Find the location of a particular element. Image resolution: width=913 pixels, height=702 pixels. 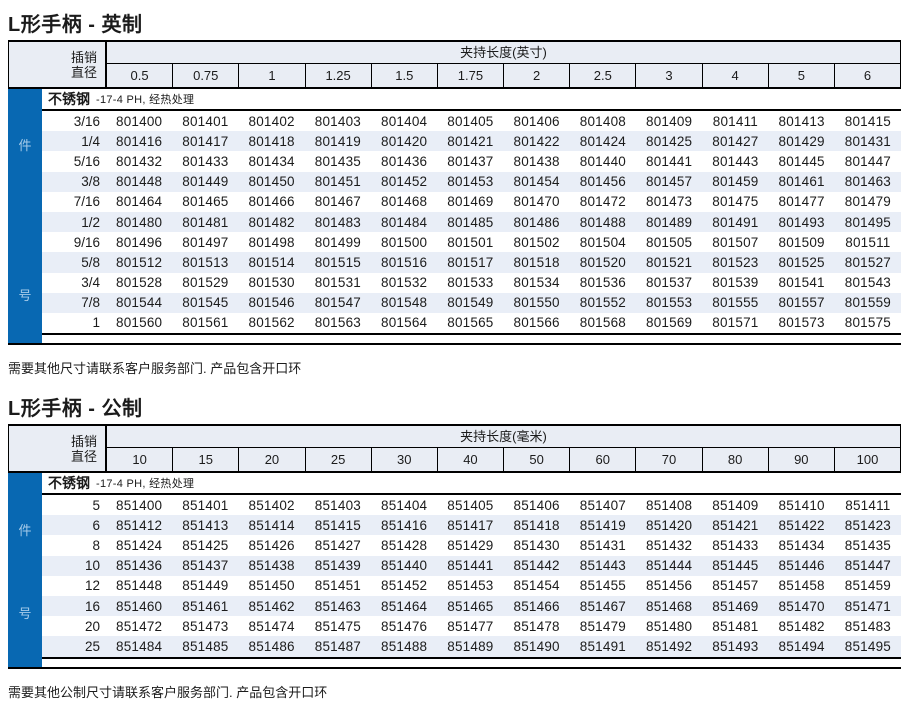

part-number-cell: 851420 is located at coordinates (669, 525).